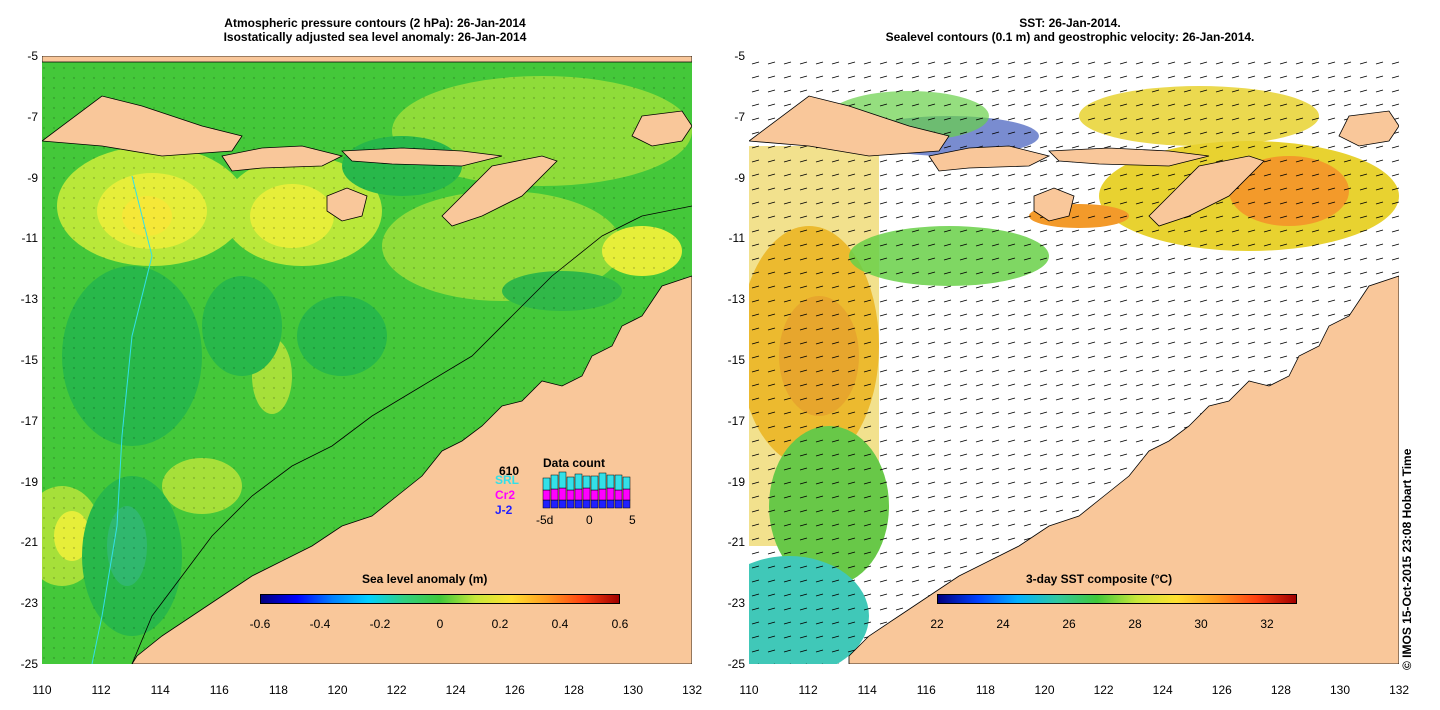 Image resolution: width=1440 pixels, height=710 pixels. What do you see at coordinates (545, 520) in the screenshot?
I see `data-count-tick-start: -5d` at bounding box center [545, 520].